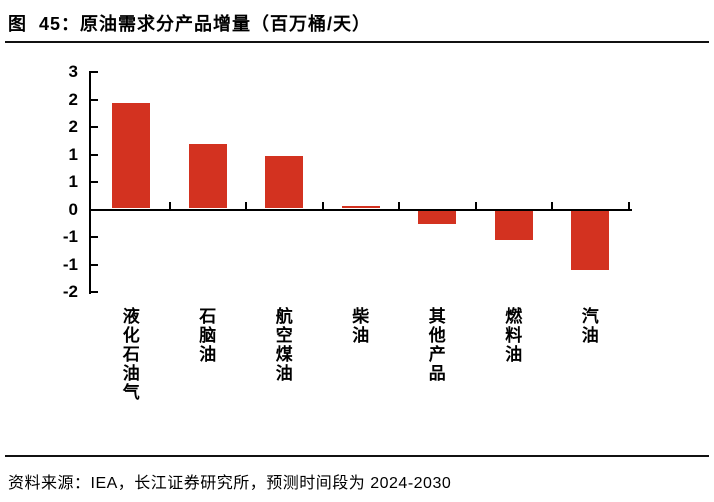  Describe the element at coordinates (437, 345) in the screenshot. I see `x-category-label: 其他产品` at that location.